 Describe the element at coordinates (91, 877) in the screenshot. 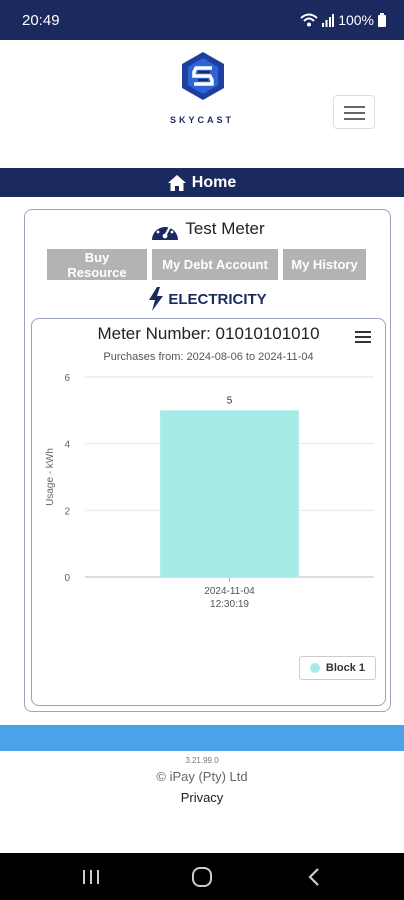

I see `recent-apps-icon` at that location.